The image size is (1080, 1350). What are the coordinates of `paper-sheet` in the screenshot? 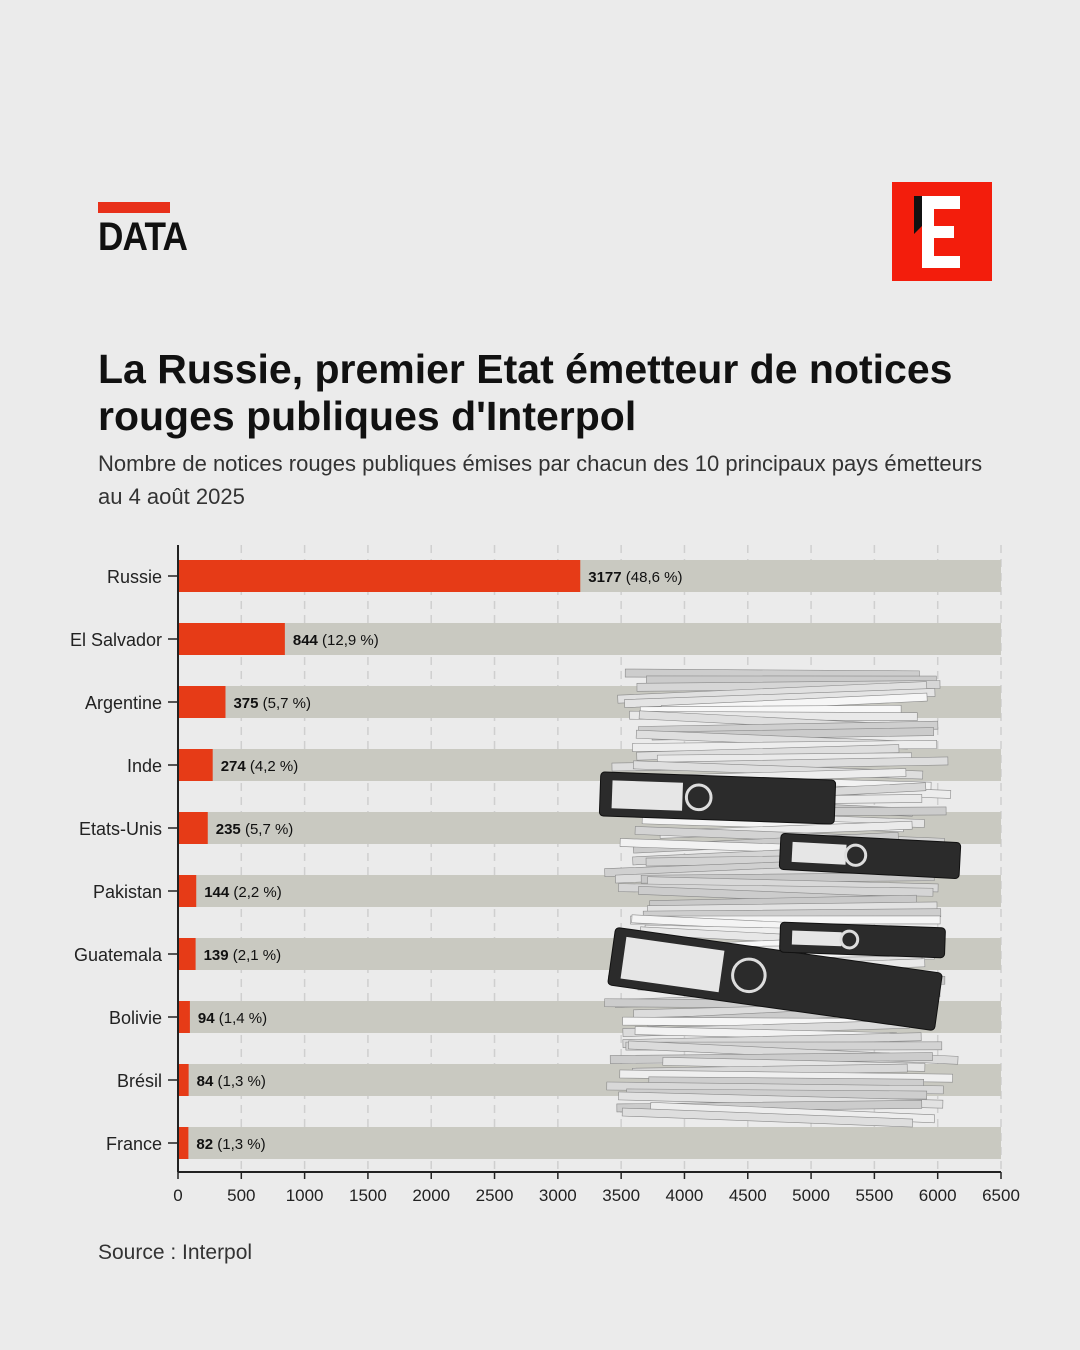 It's located at (767, 1117).